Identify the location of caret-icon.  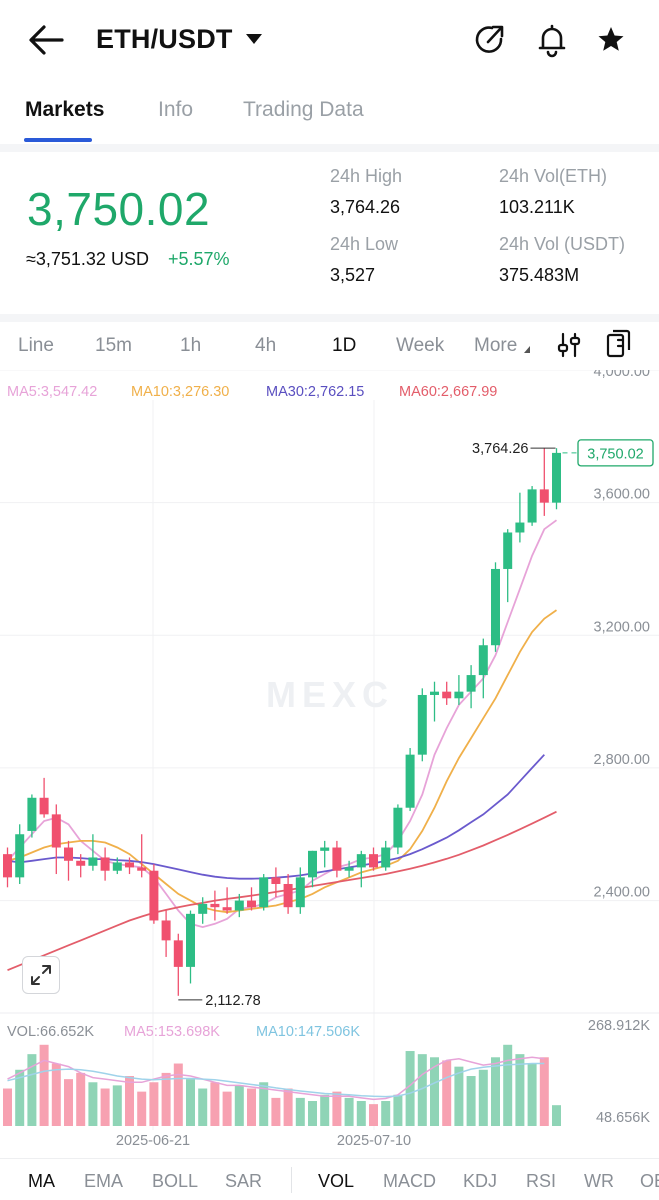
(527, 349).